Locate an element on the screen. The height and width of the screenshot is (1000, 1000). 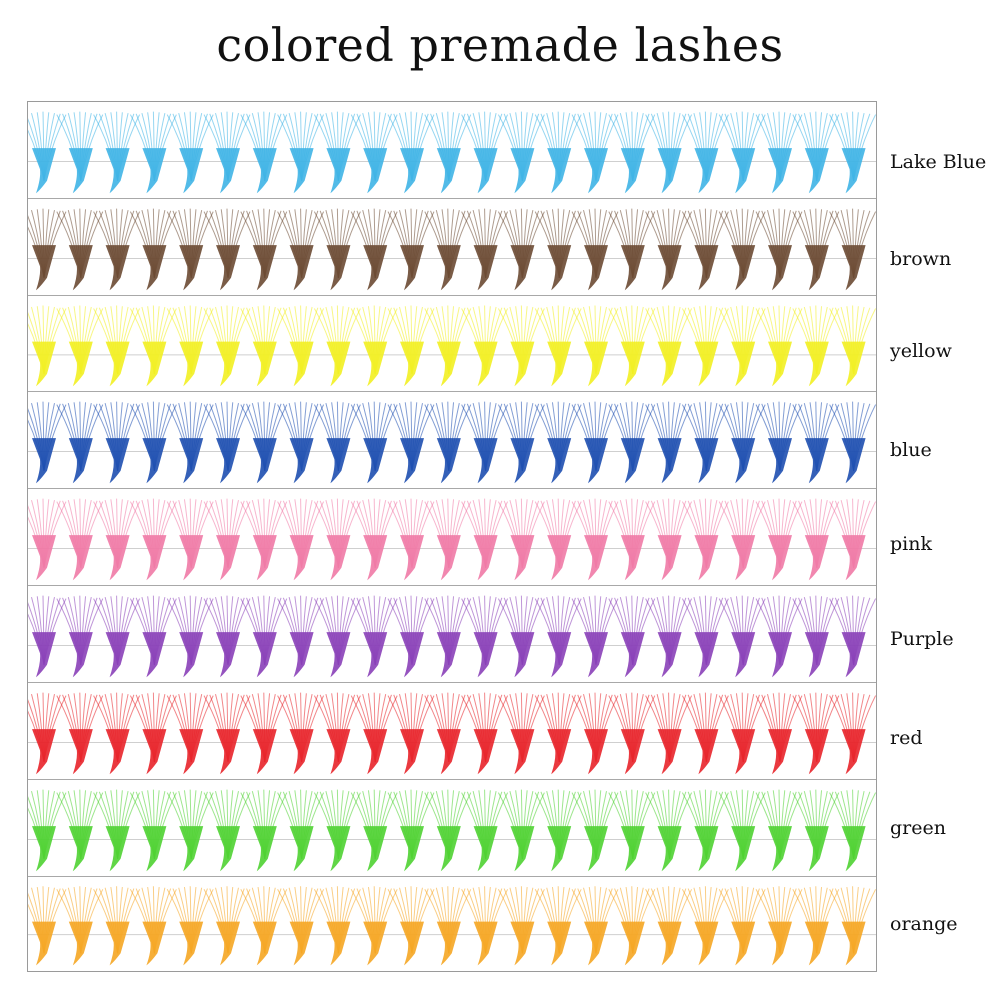
color-label: blue is located at coordinates (911, 450).